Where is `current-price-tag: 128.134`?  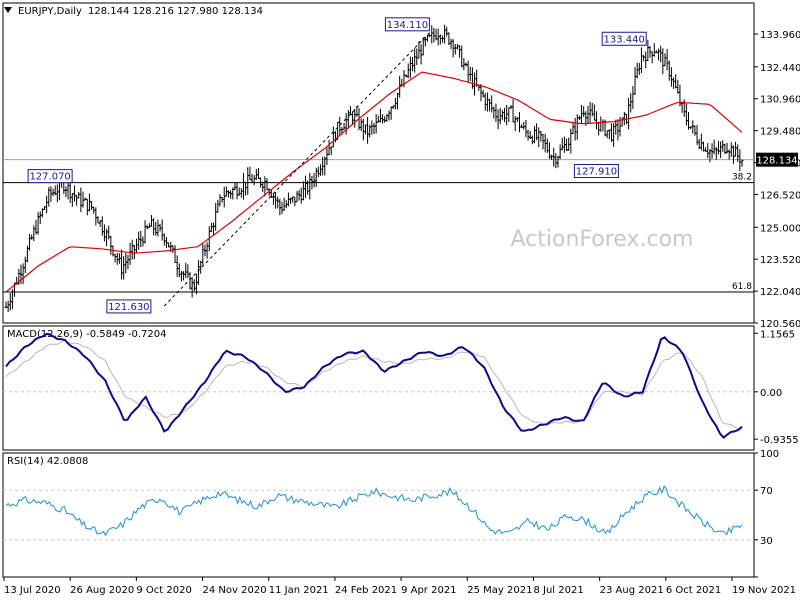 current-price-tag: 128.134 is located at coordinates (777, 159).